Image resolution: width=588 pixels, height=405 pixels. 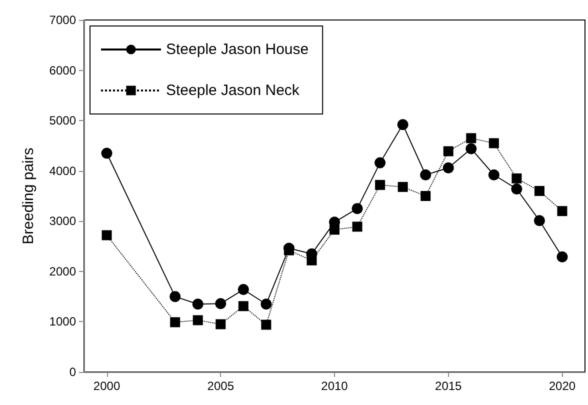 What do you see at coordinates (62, 171) in the screenshot?
I see `y-tick-label: 4000` at bounding box center [62, 171].